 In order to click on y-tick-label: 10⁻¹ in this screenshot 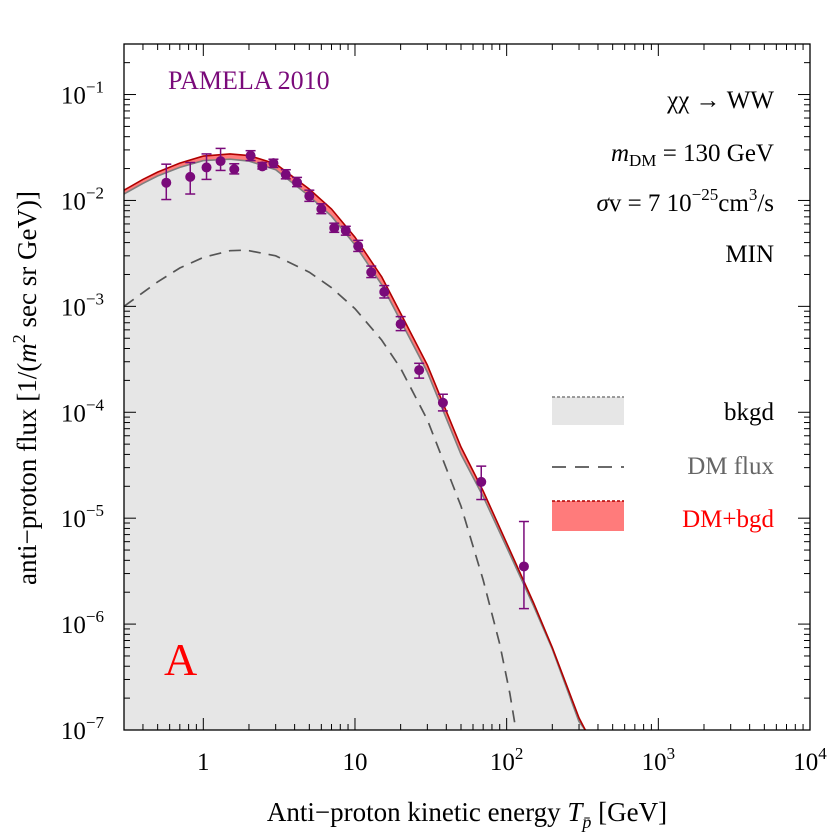, I will do `click(82, 94)`.